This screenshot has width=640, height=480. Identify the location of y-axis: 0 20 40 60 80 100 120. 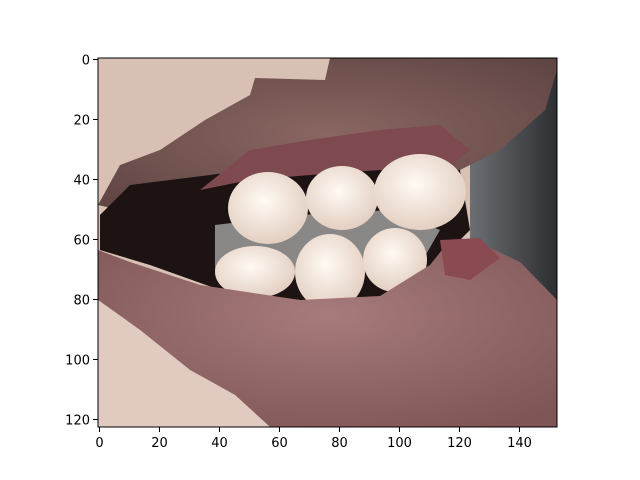
(81, 241).